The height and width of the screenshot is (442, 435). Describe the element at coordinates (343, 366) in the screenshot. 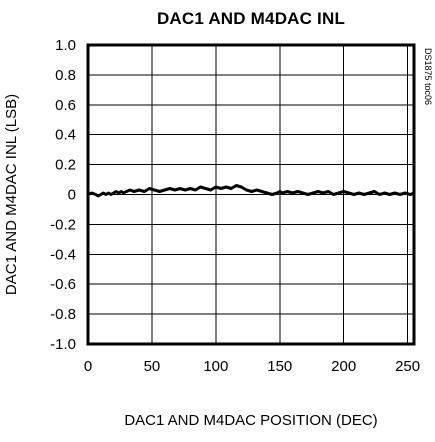

I see `x-tick-label-4: 200` at that location.